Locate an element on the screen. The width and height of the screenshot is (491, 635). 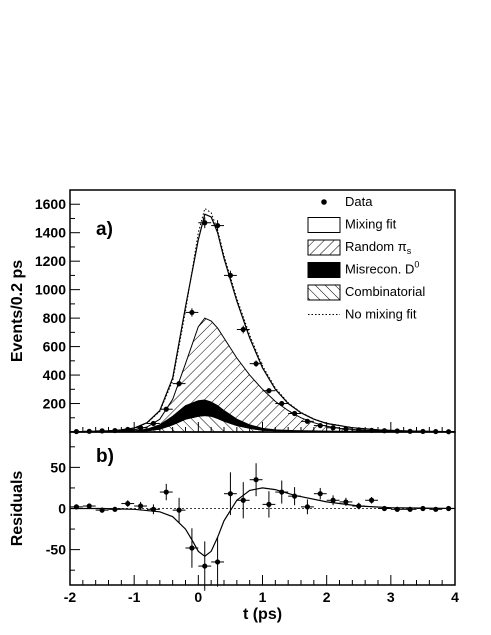
legend-entry: No mixing fit is located at coordinates (362, 314).